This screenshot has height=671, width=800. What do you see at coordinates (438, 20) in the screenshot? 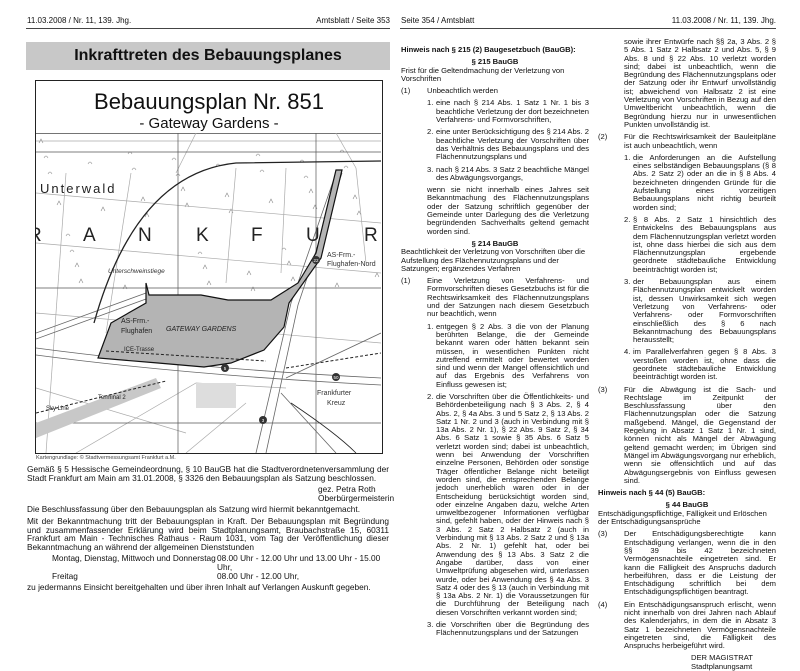
I see `header-page-right: Seite 354 / Amtsblatt` at bounding box center [438, 20].